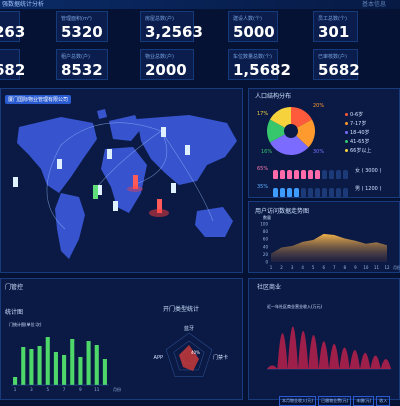 This screenshot has height=406, width=400. What do you see at coordinates (181, 309) in the screenshot?
I see `radar-title: 开门类型统计` at bounding box center [181, 309].